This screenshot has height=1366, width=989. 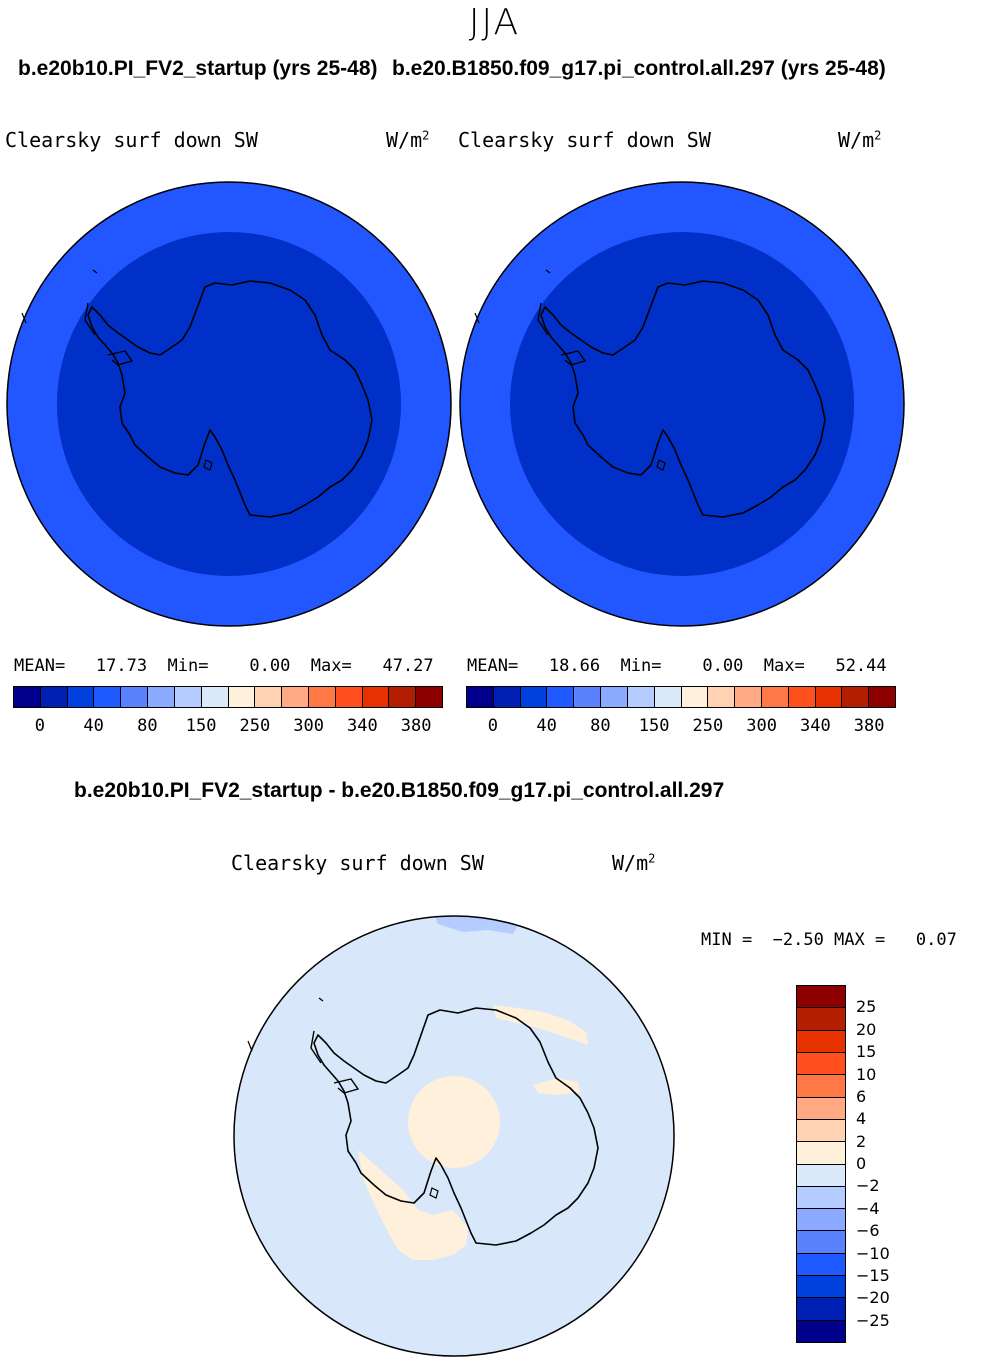 I want to click on diff-positive-center, so click(x=454, y=1122).